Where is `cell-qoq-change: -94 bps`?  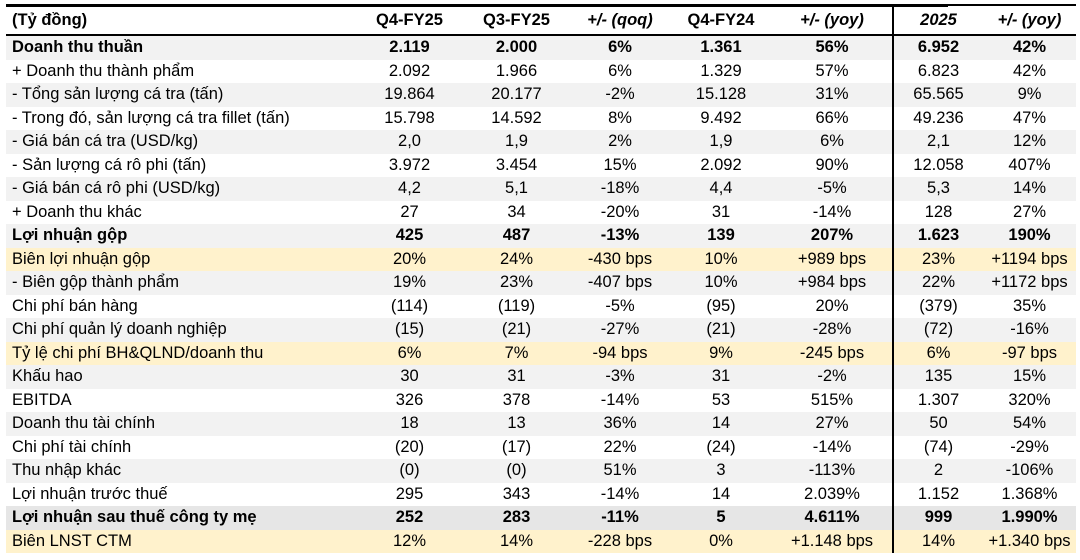 cell-qoq-change: -94 bps is located at coordinates (620, 353).